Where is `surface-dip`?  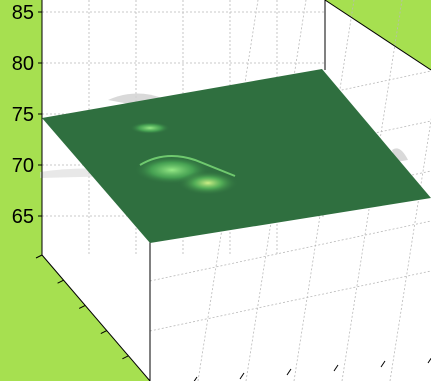 surface-dip is located at coordinates (208, 183).